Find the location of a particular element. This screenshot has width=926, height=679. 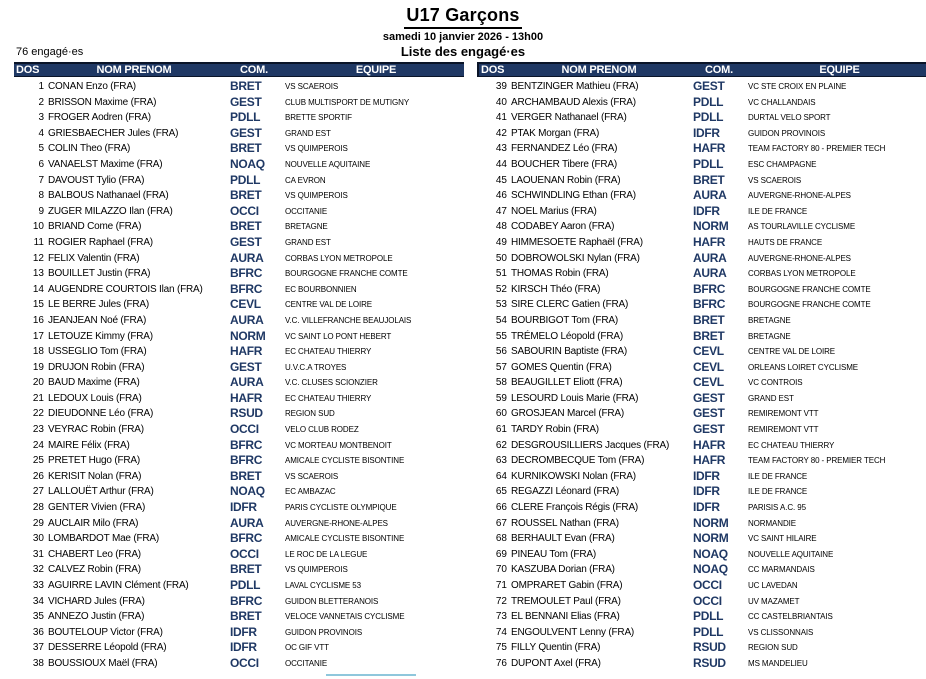

rider-team: EC BOURBONNIEN is located at coordinates (321, 289).